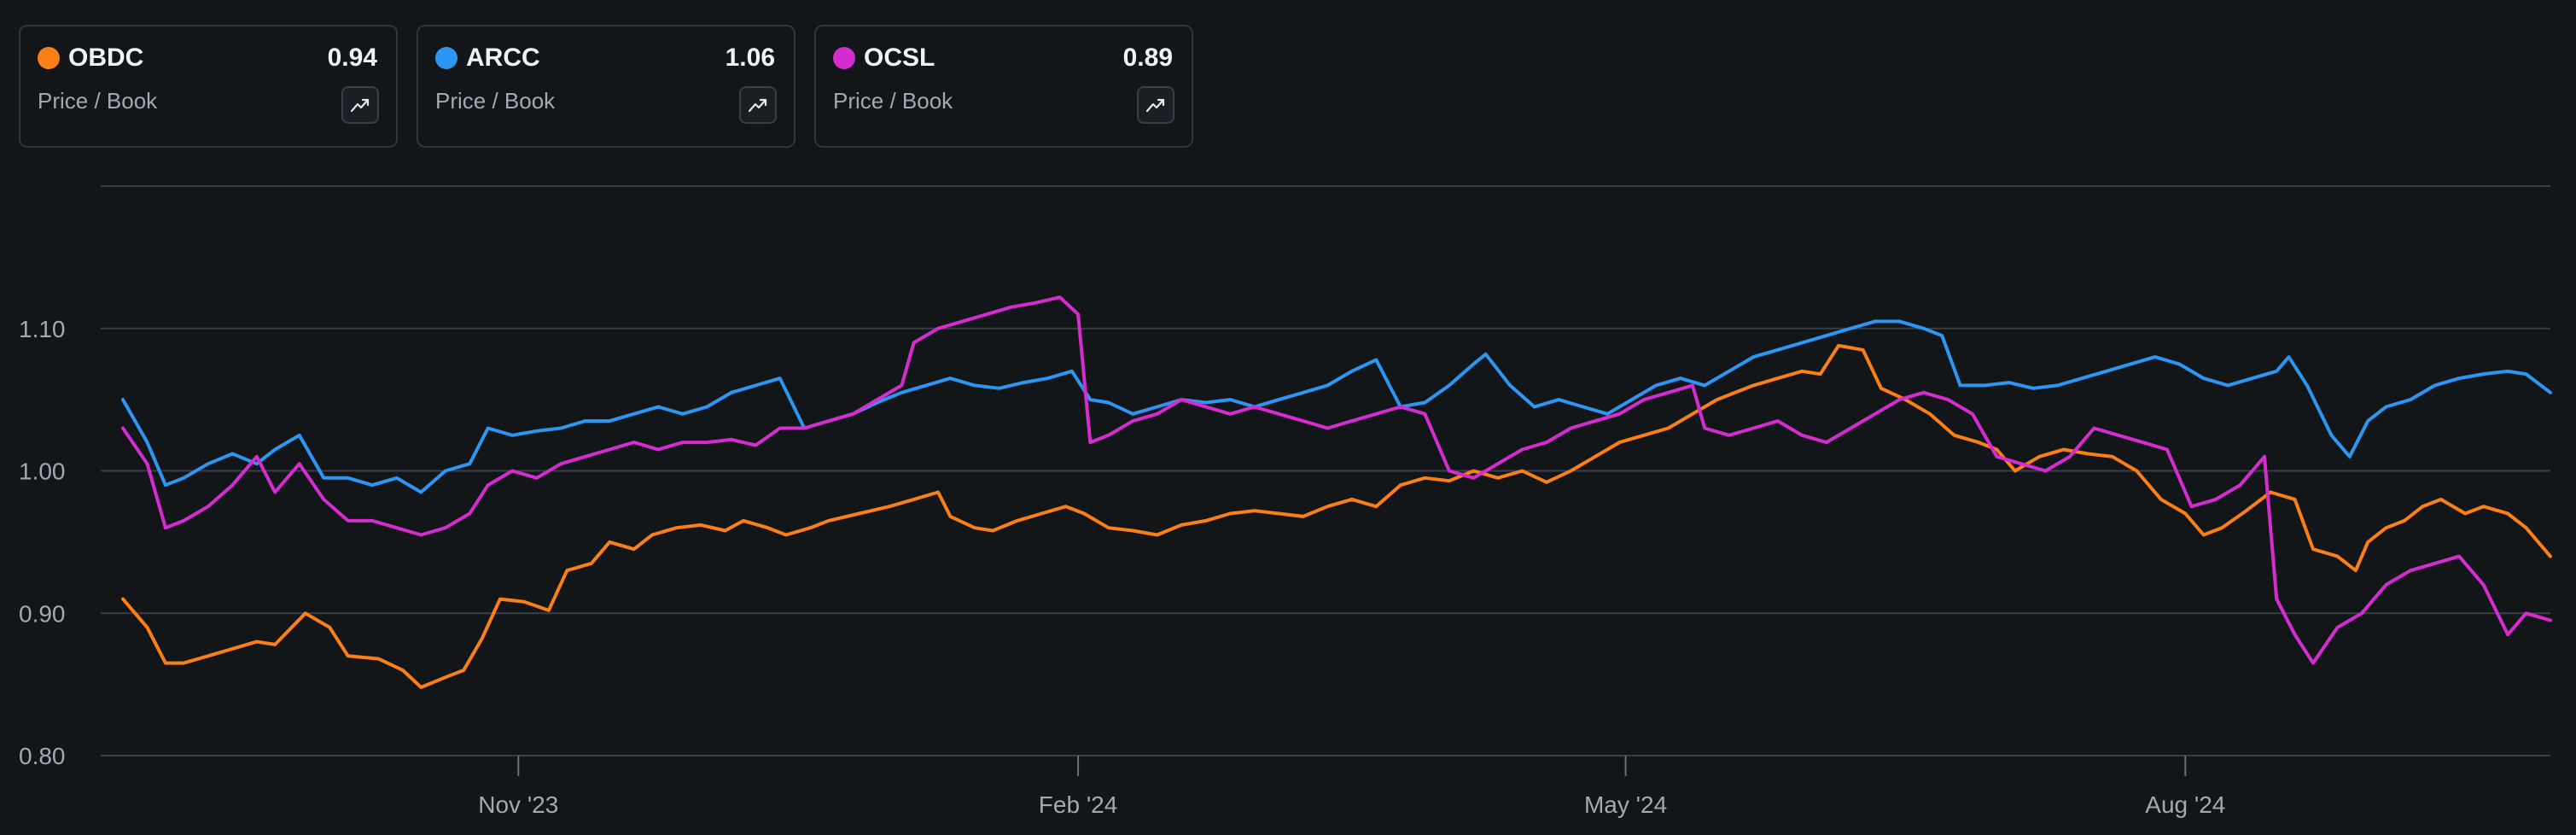 This screenshot has height=835, width=2576. Describe the element at coordinates (1625, 805) in the screenshot. I see `x-tick-label: May '24` at that location.